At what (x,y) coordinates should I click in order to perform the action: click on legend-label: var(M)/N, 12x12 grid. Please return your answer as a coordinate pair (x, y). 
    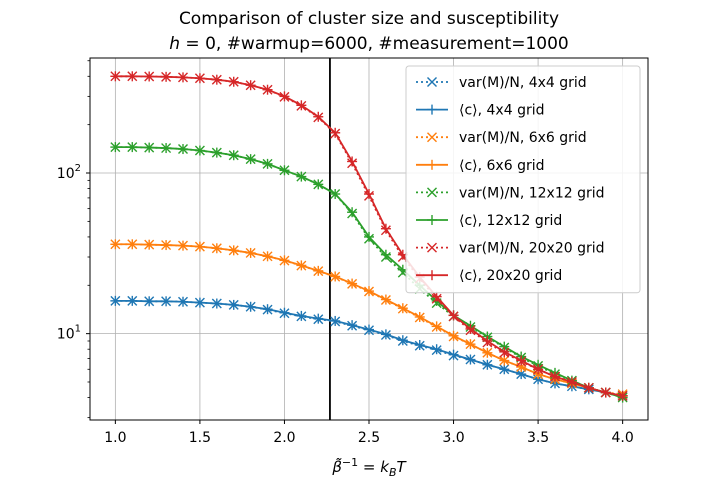
    Looking at the image, I should click on (532, 193).